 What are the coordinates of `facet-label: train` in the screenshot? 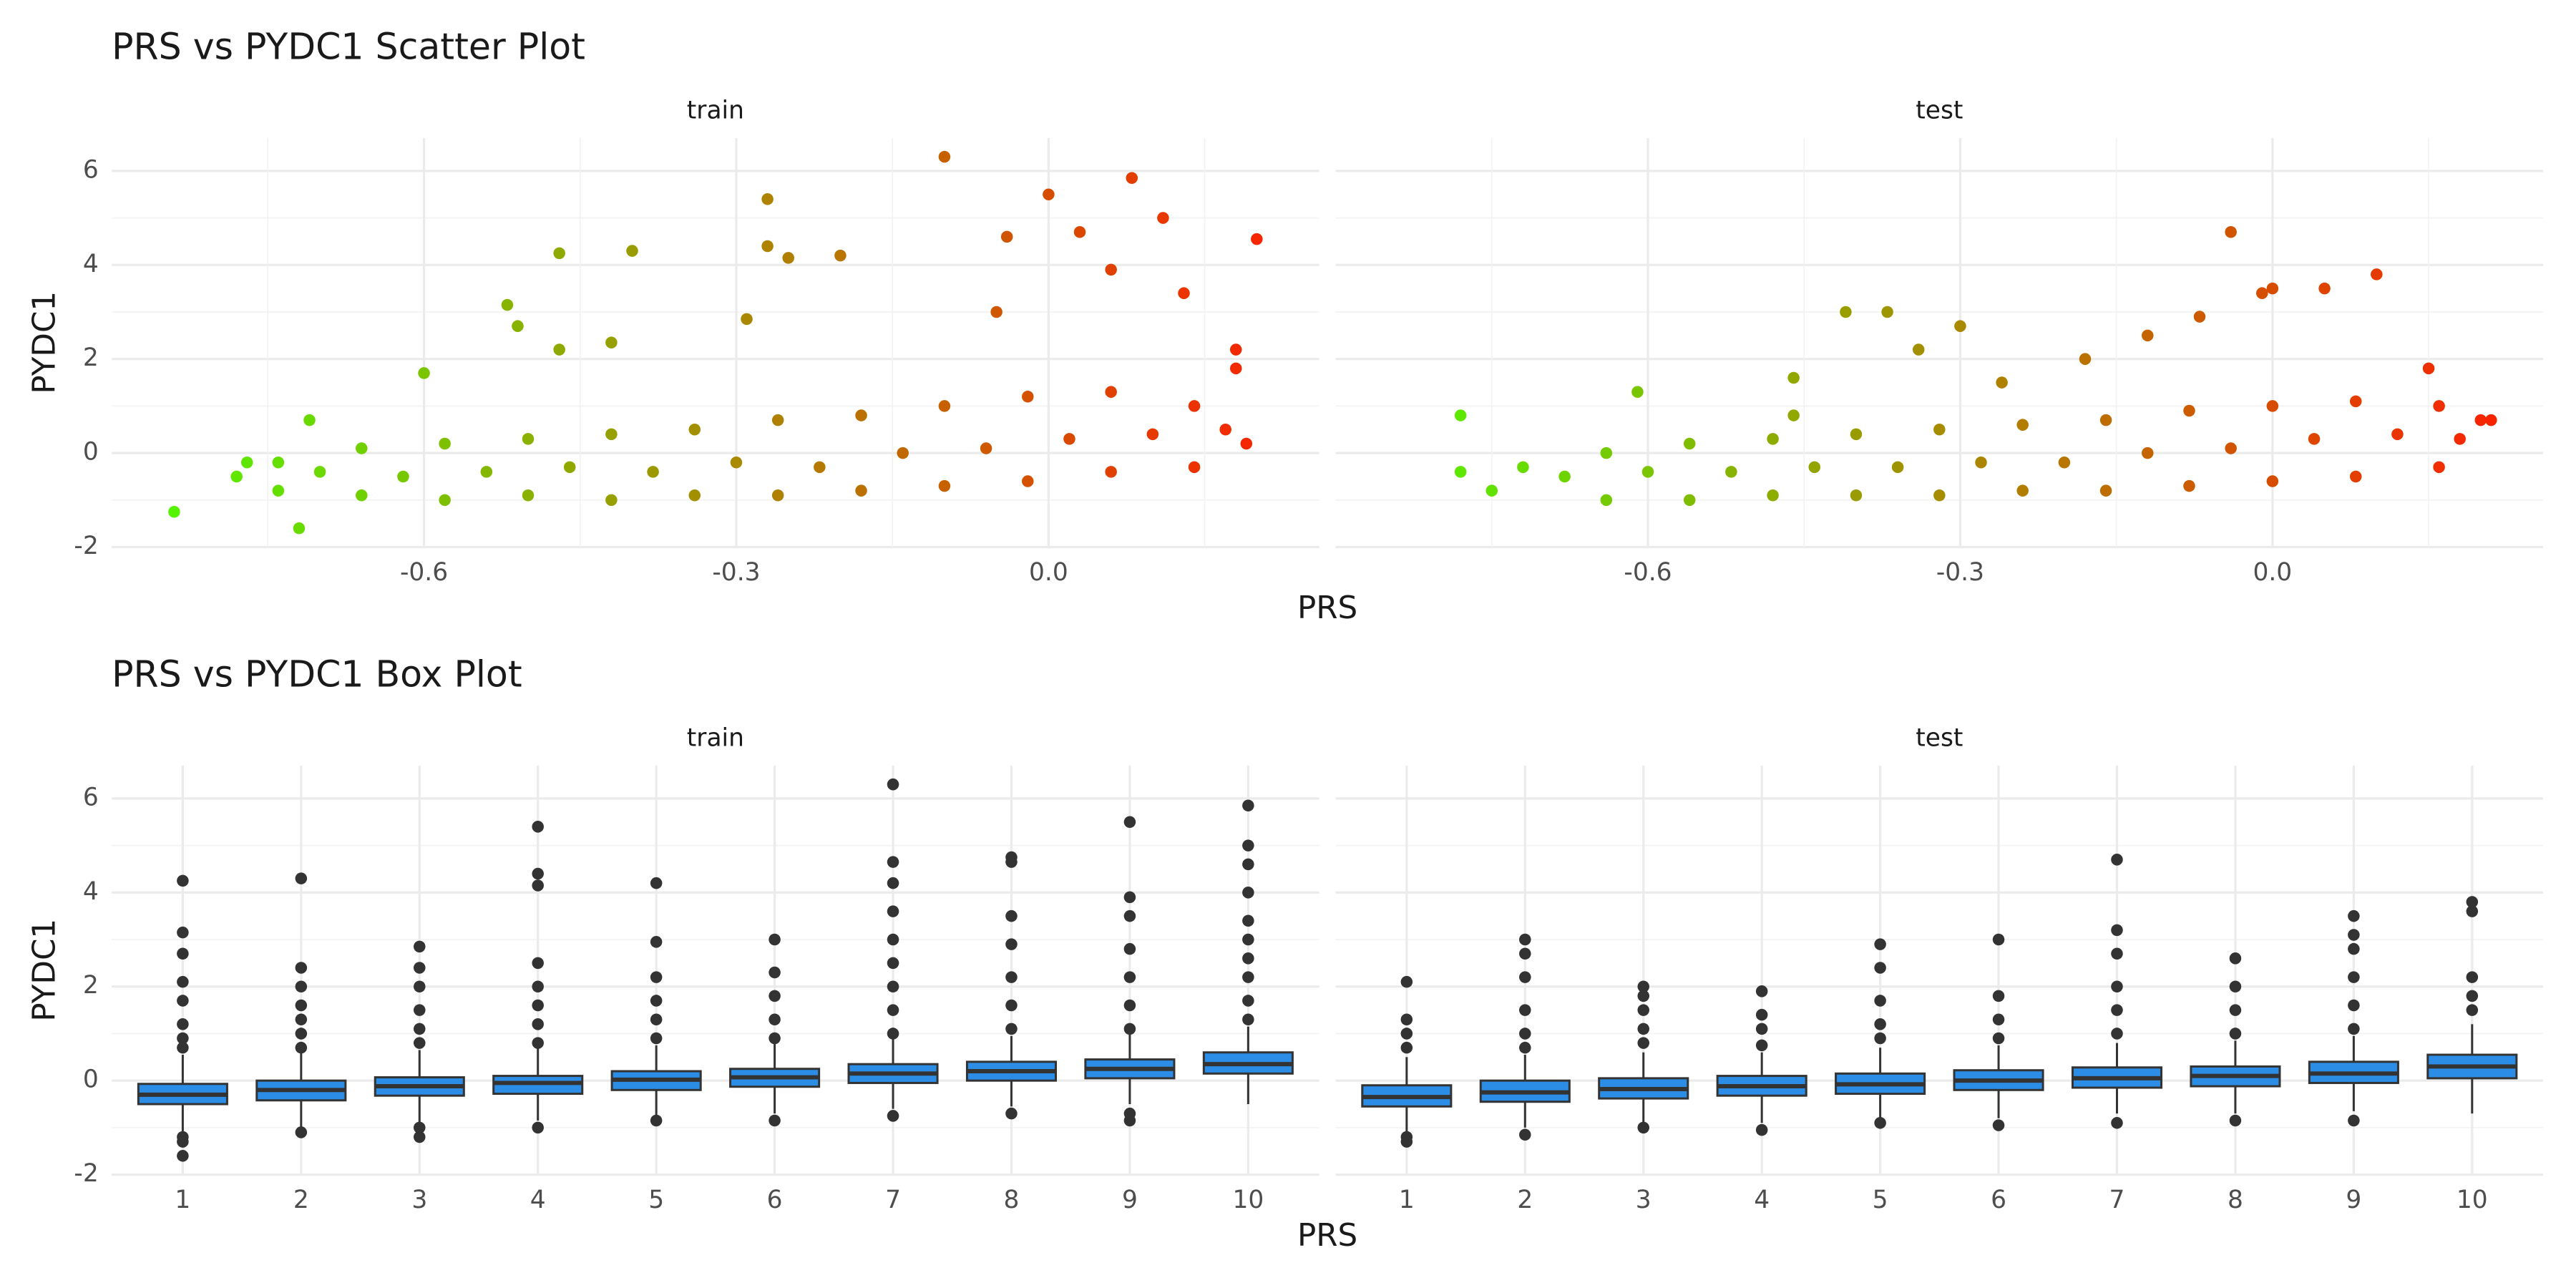 It's located at (715, 738).